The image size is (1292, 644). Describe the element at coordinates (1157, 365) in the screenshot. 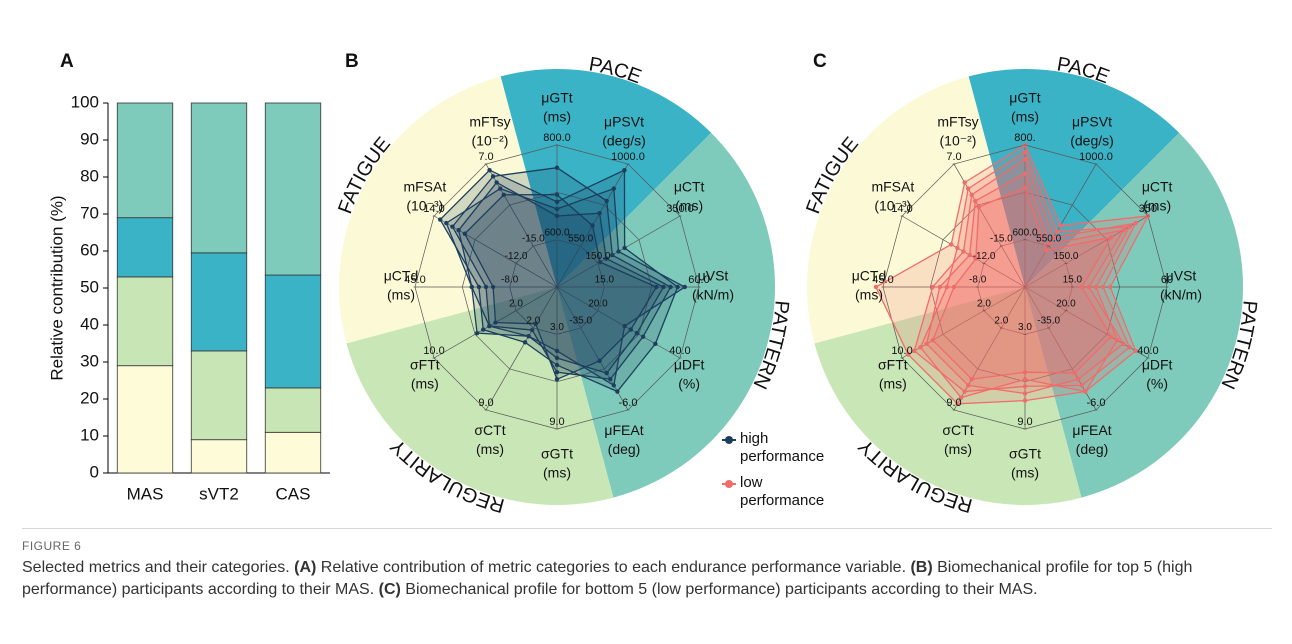

I see `axis-name: μDFt` at that location.